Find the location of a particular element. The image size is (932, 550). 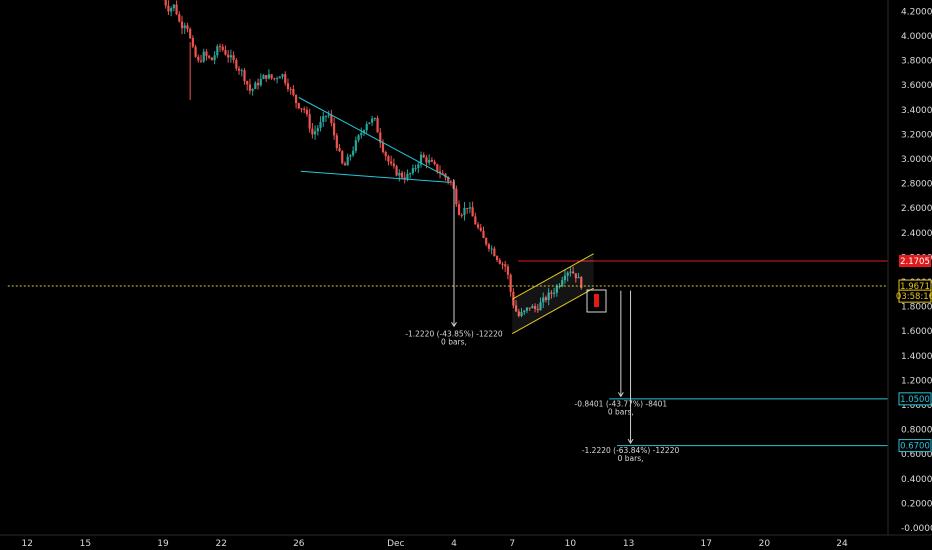

sell-marker-bar is located at coordinates (596, 300).